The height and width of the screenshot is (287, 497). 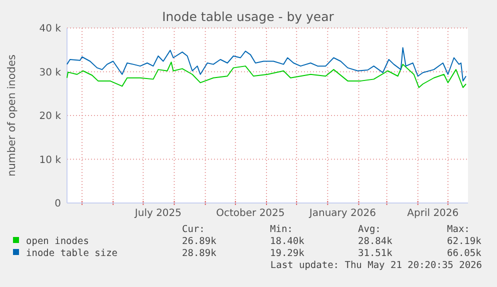 I want to click on text: Cur:, so click(x=193, y=229).